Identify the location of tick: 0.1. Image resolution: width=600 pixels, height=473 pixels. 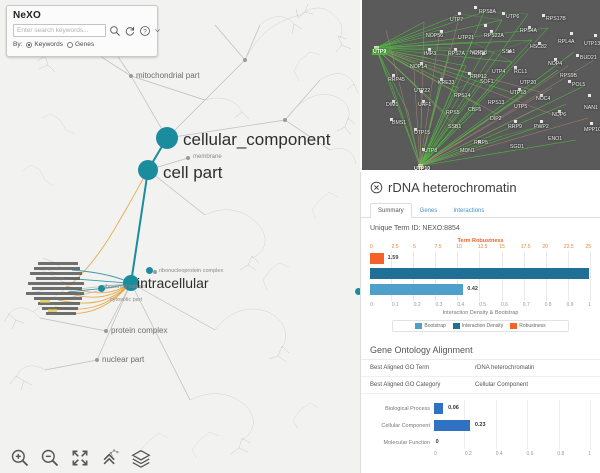
(395, 305).